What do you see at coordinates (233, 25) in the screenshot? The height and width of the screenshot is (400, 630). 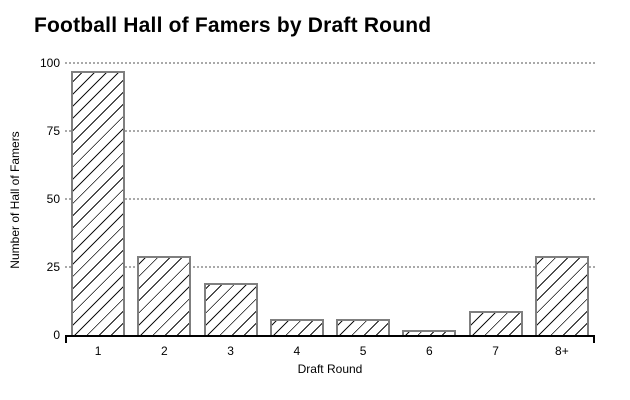 I see `chart-title: Football Hall of Famers by Draft Round` at bounding box center [233, 25].